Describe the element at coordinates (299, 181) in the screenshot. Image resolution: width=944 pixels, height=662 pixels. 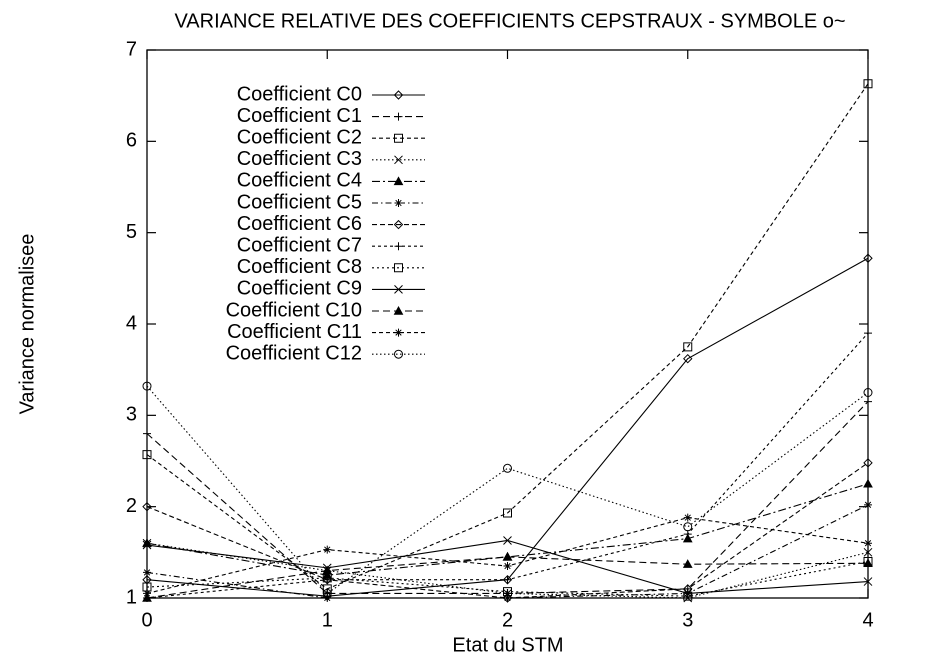
I see `legend-label: Coefficient C4` at that location.